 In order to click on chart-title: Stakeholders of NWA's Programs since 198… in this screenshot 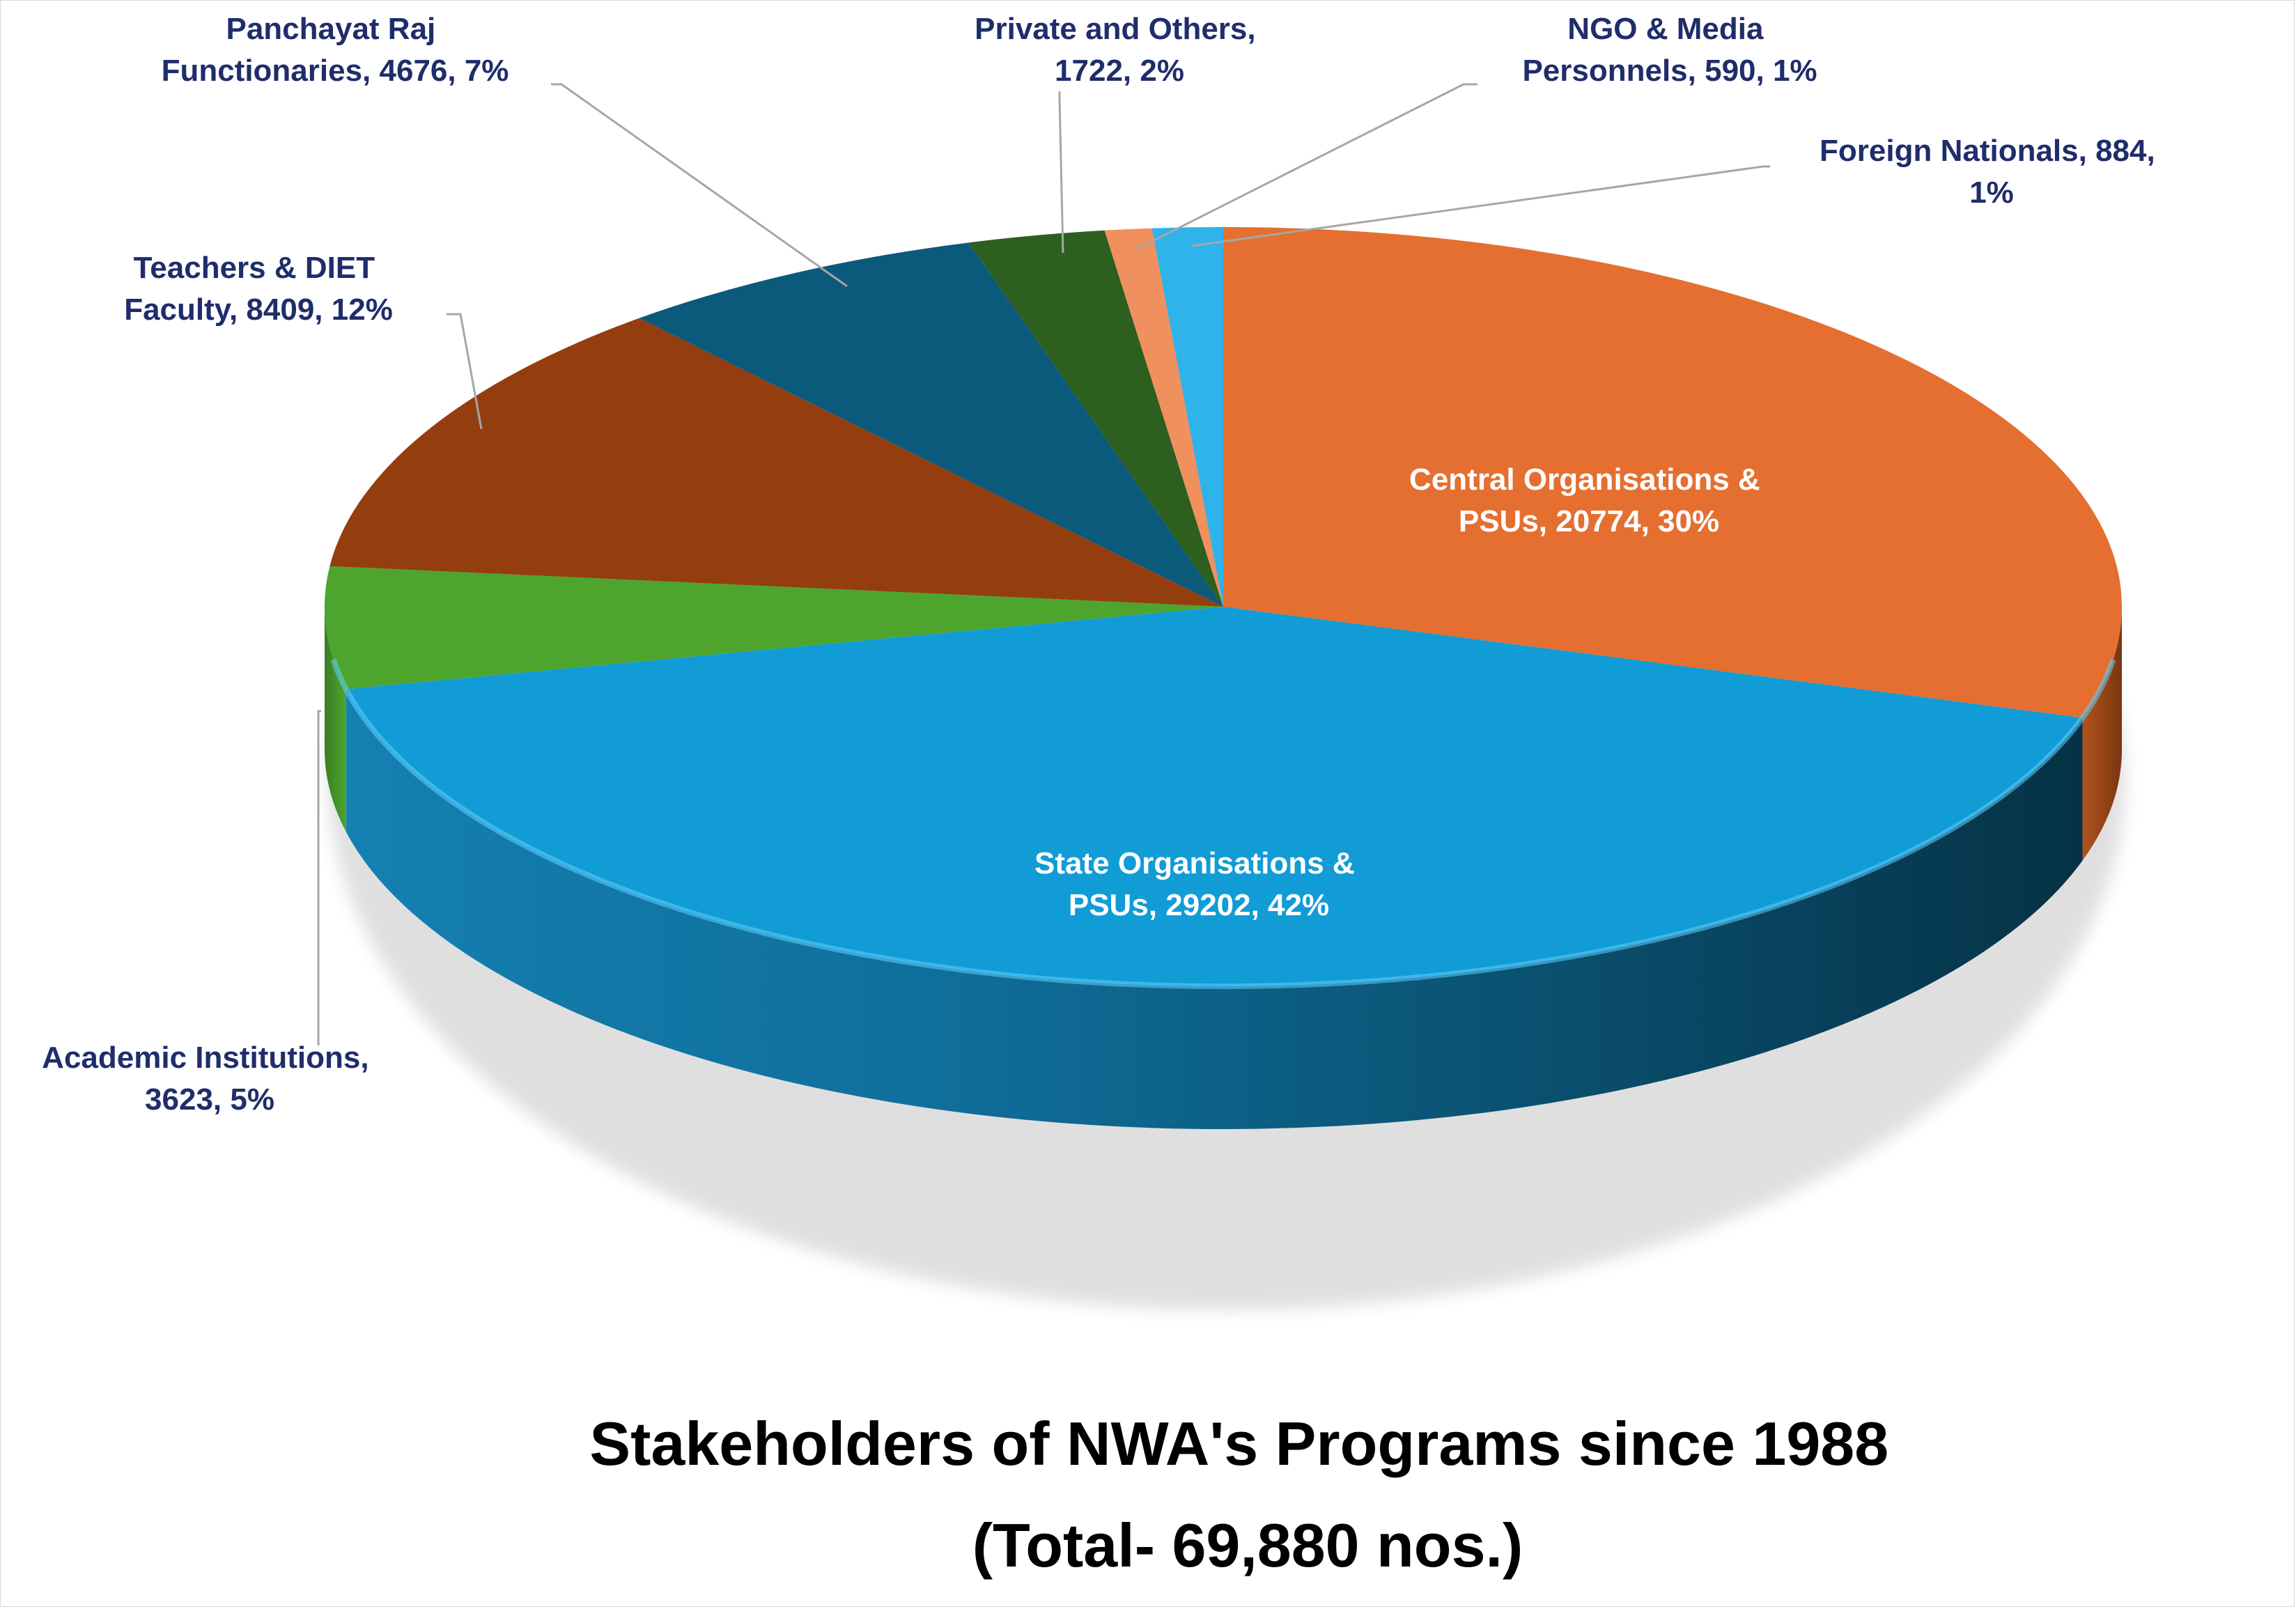, I will do `click(1247, 1495)`.